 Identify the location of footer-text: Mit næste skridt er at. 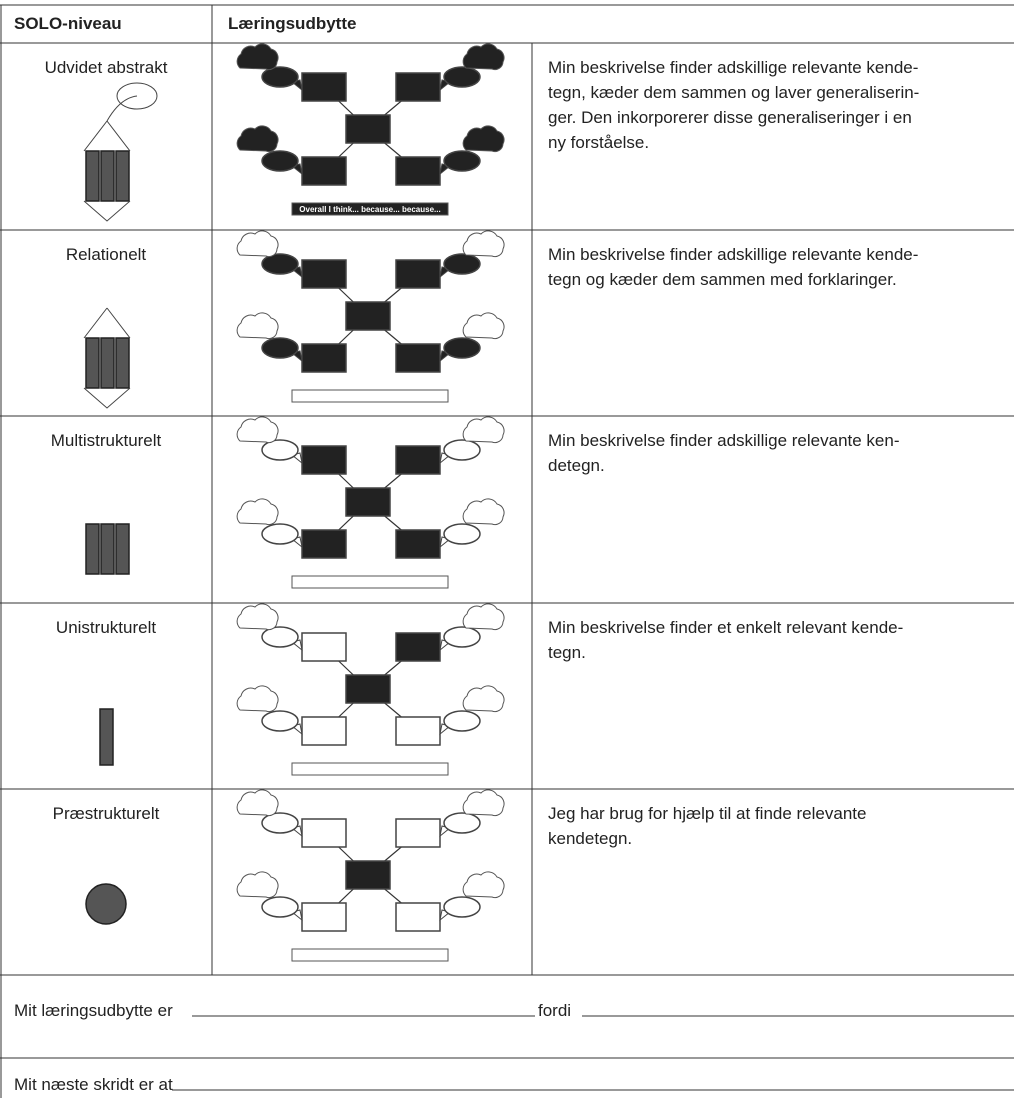
(93, 1084).